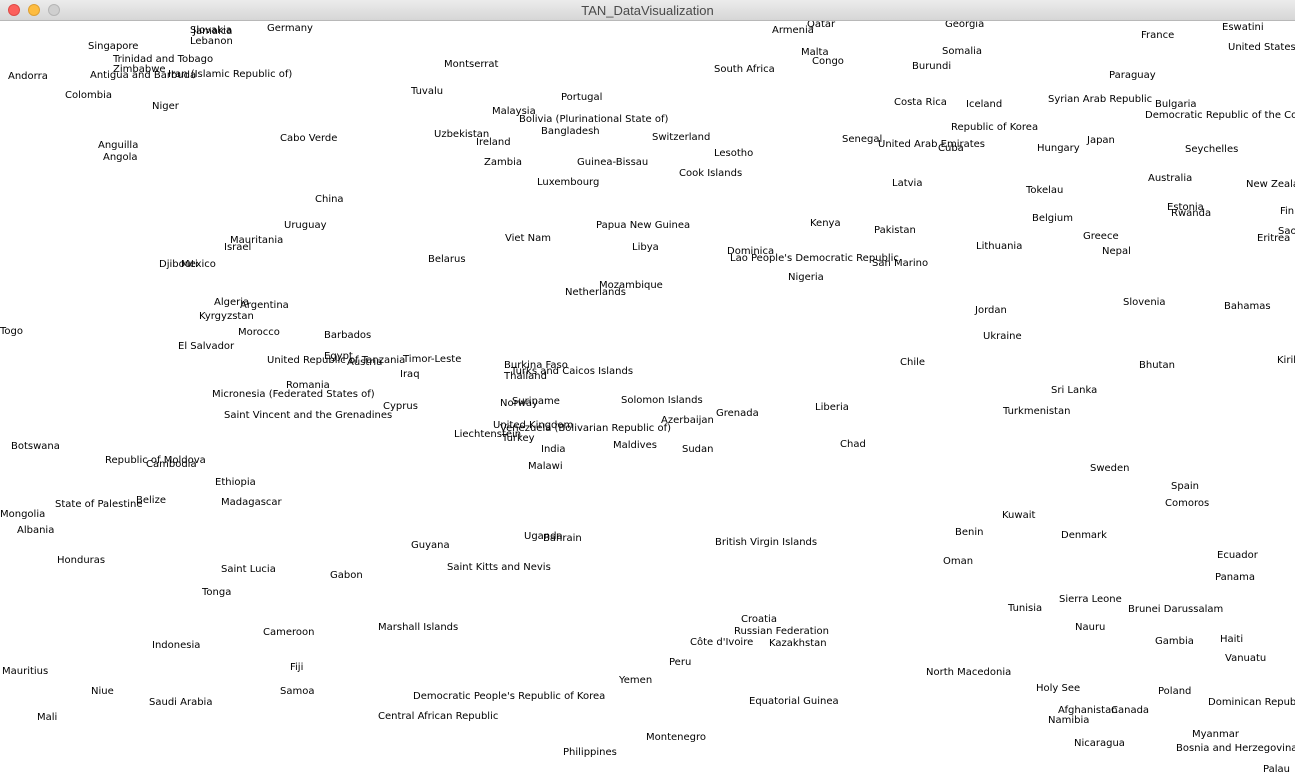  What do you see at coordinates (1090, 627) in the screenshot?
I see `country-label: Nauru` at bounding box center [1090, 627].